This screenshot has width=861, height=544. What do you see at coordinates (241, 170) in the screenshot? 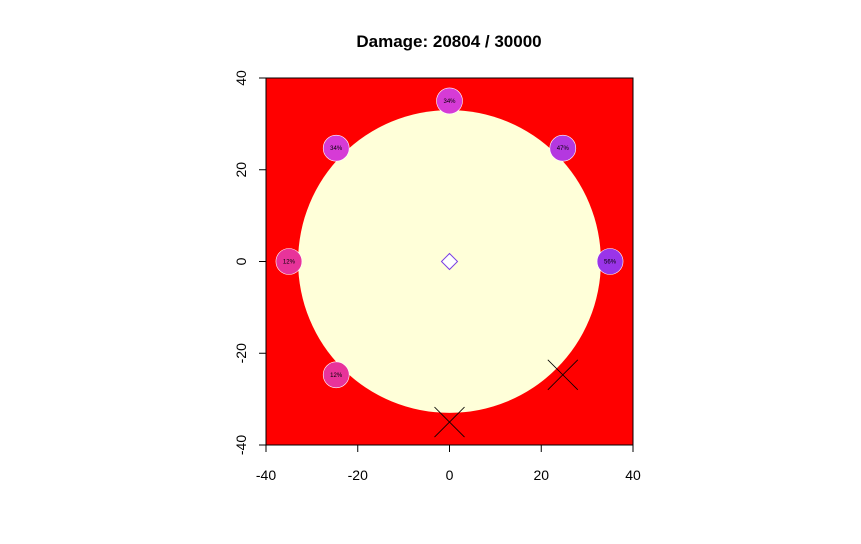
I see `y-tick-label: 20` at bounding box center [241, 170].